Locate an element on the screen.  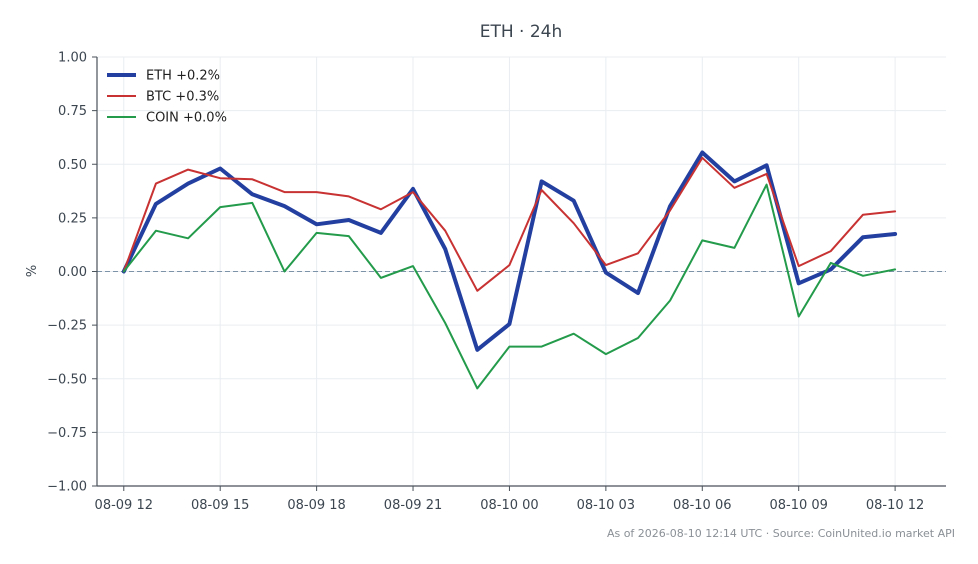
y-tick-label: −0.75 is located at coordinates (67, 433).